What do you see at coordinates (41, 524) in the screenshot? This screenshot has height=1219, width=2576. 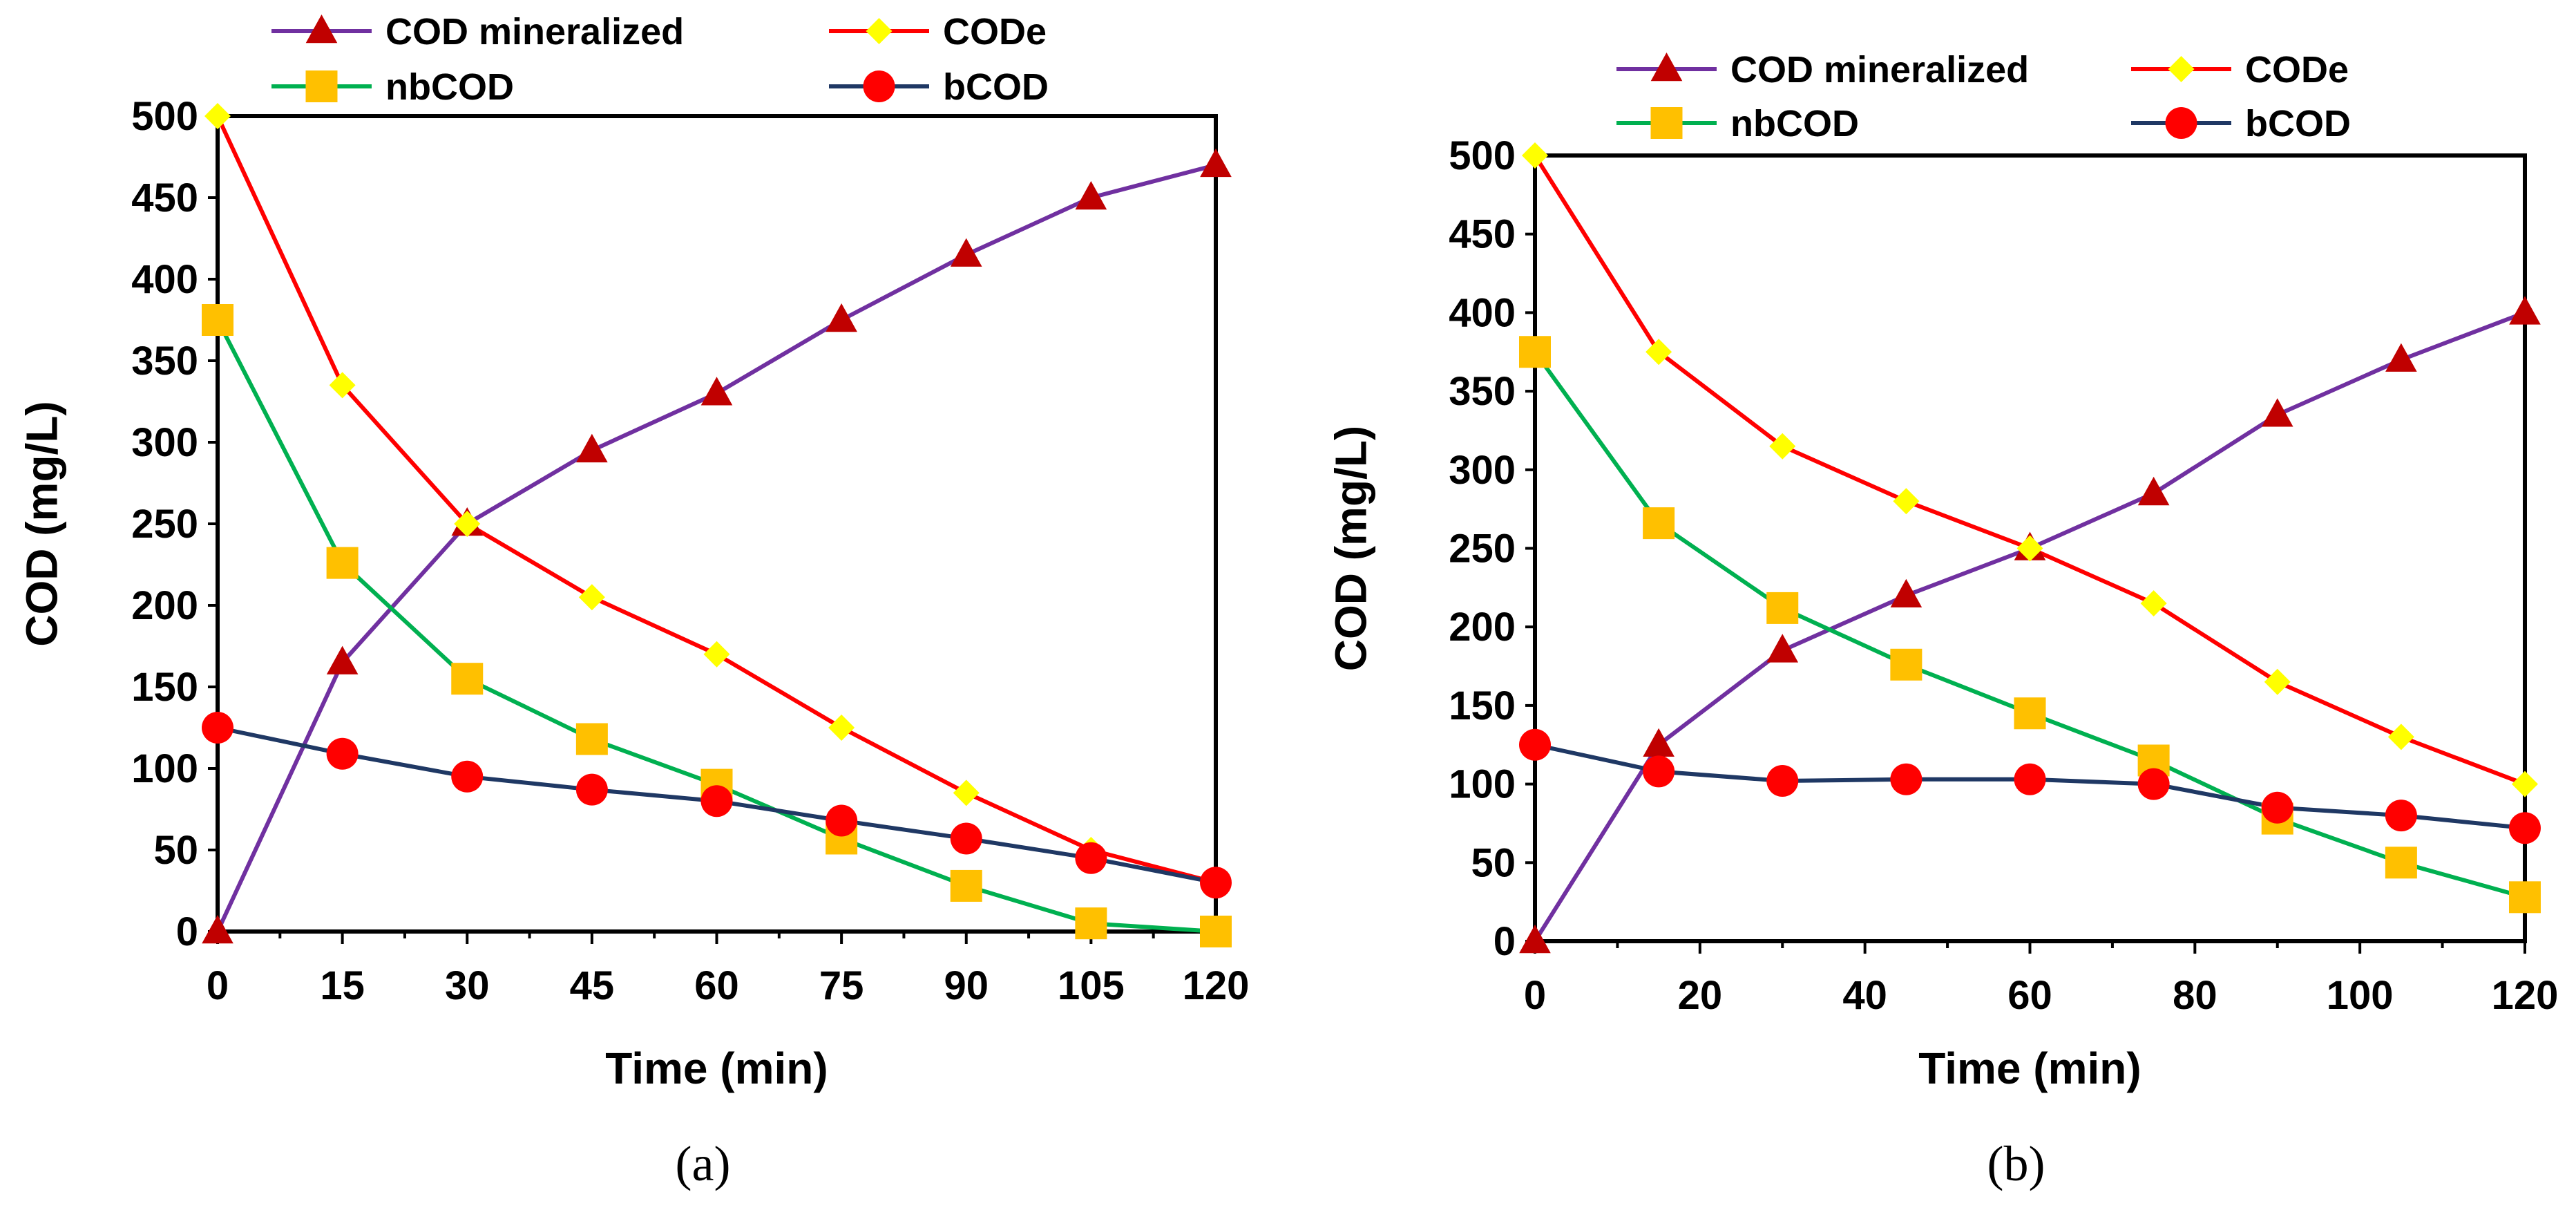 I see `y-axis-label: COD (mg/L)` at bounding box center [41, 524].